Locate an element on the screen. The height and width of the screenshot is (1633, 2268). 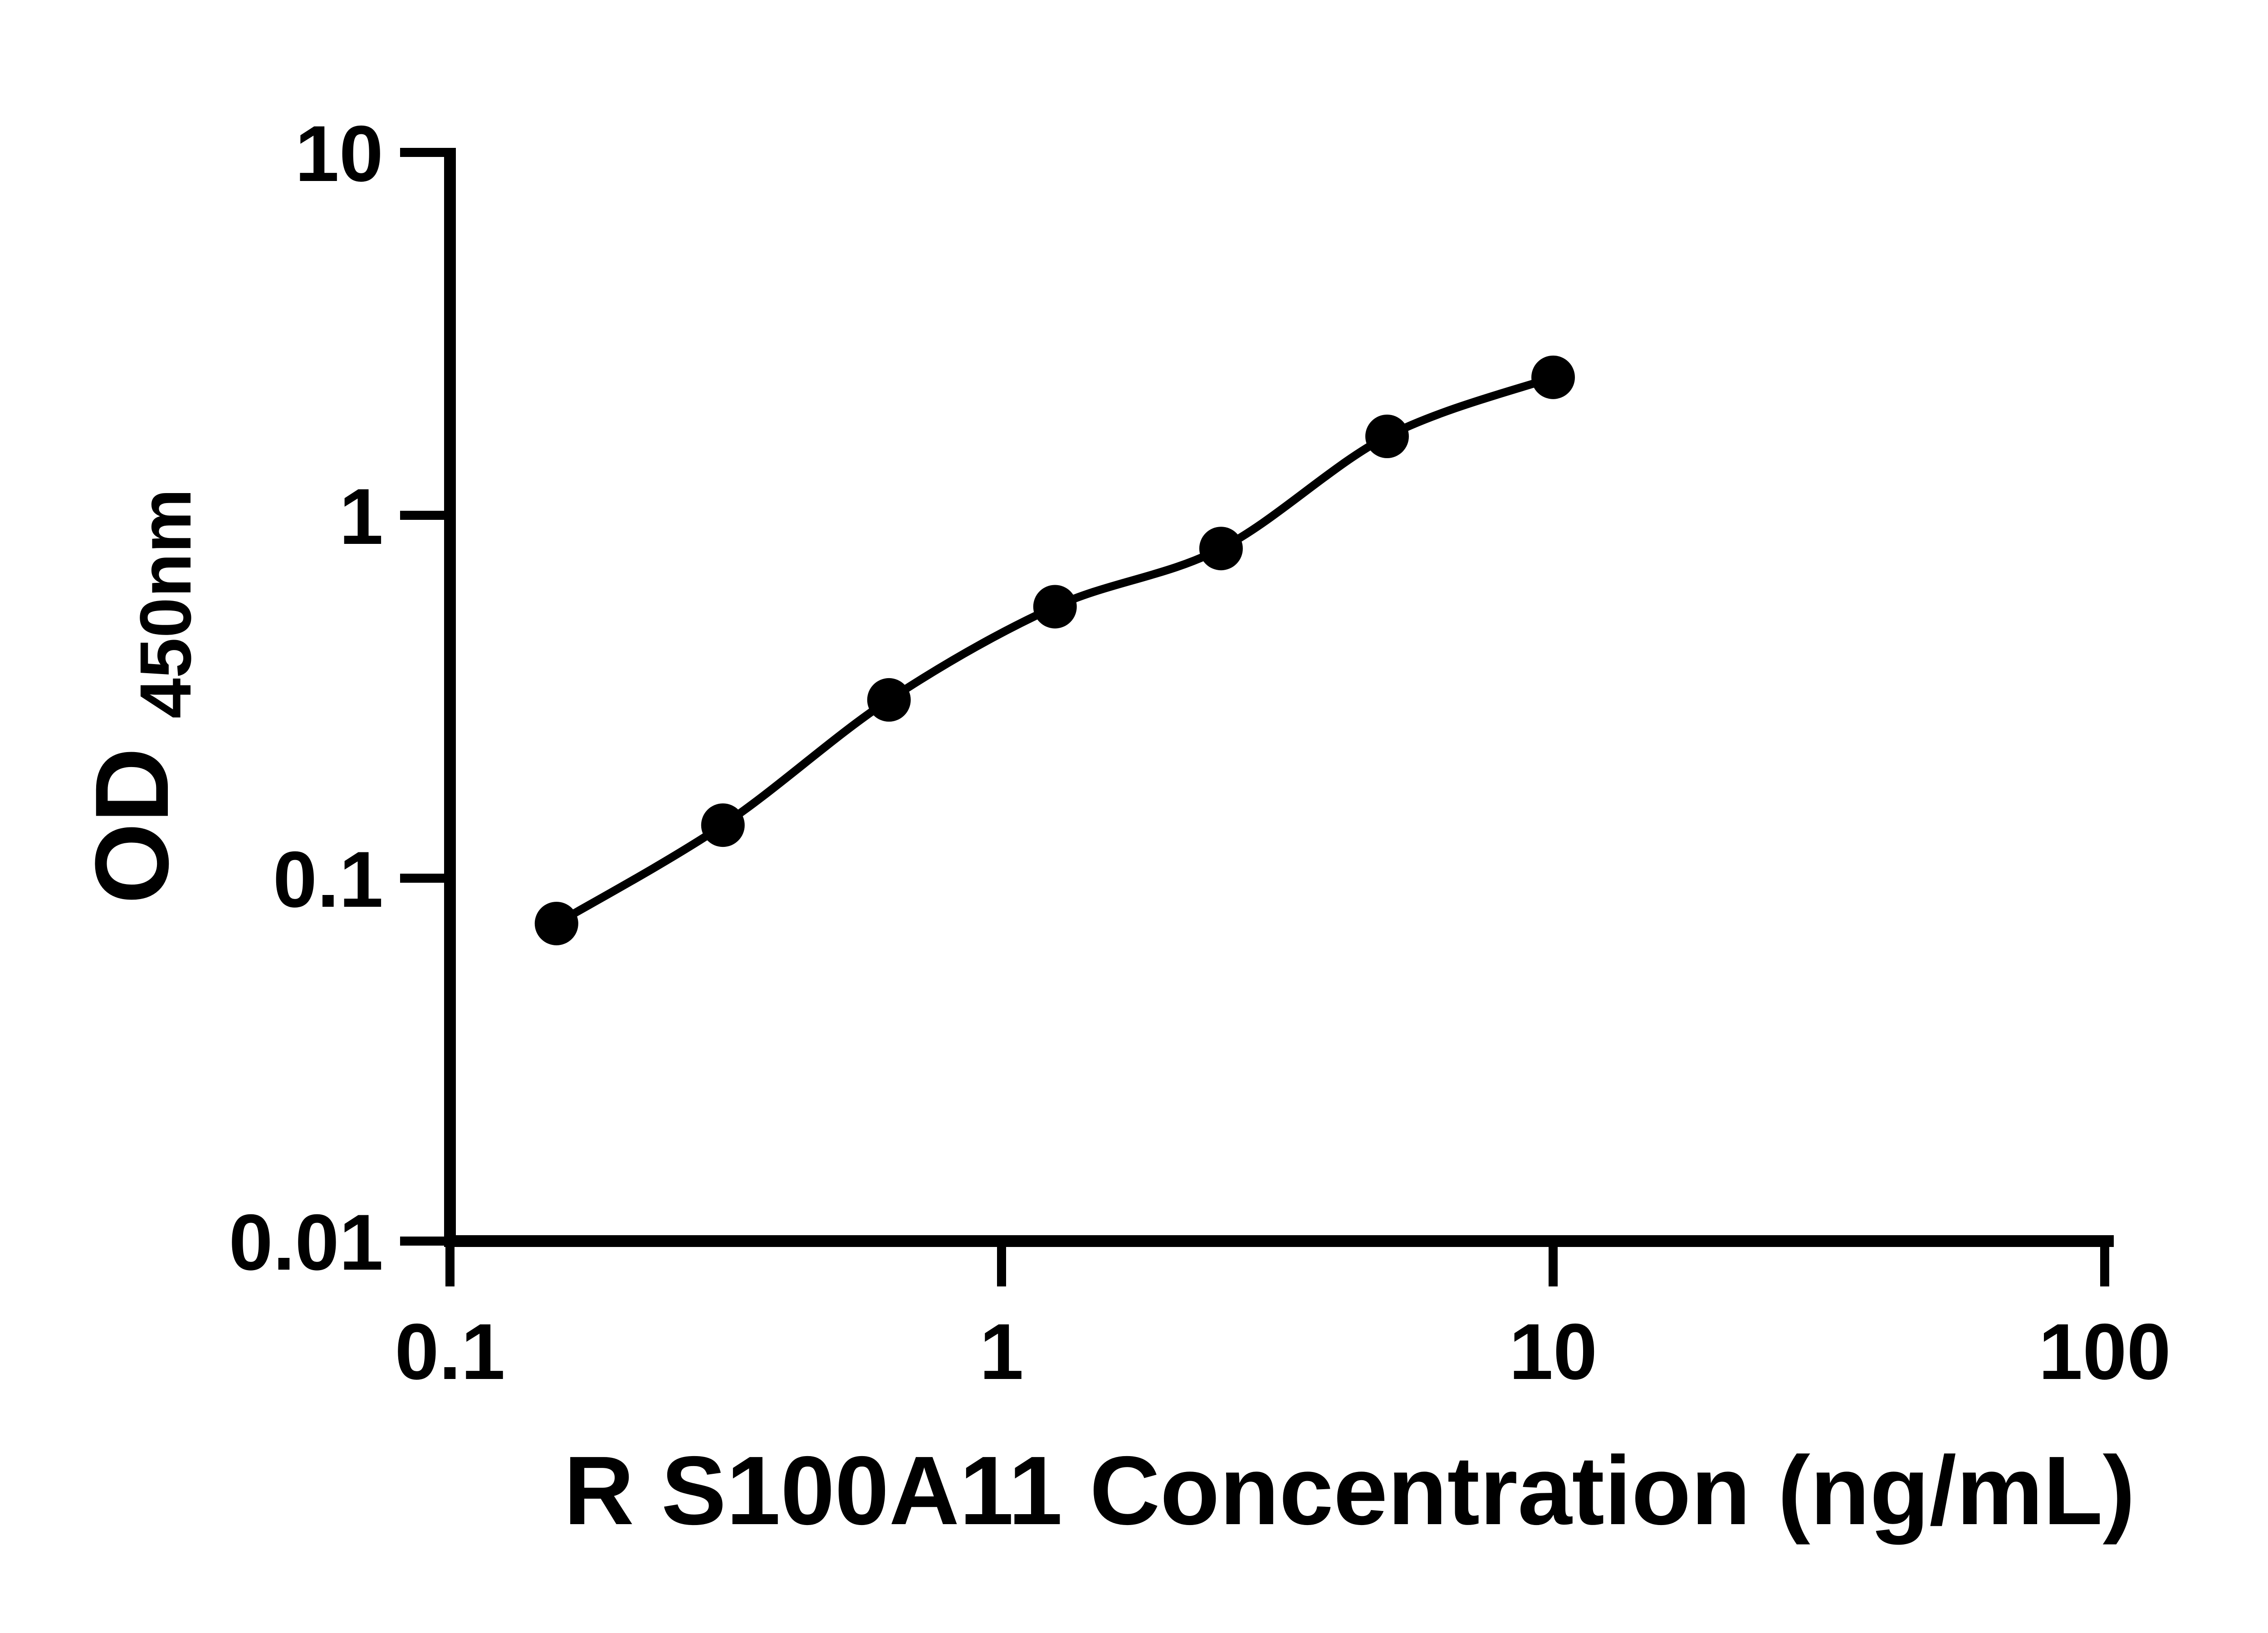
y-axis-title: OD 450nm is located at coordinates (140, 696).